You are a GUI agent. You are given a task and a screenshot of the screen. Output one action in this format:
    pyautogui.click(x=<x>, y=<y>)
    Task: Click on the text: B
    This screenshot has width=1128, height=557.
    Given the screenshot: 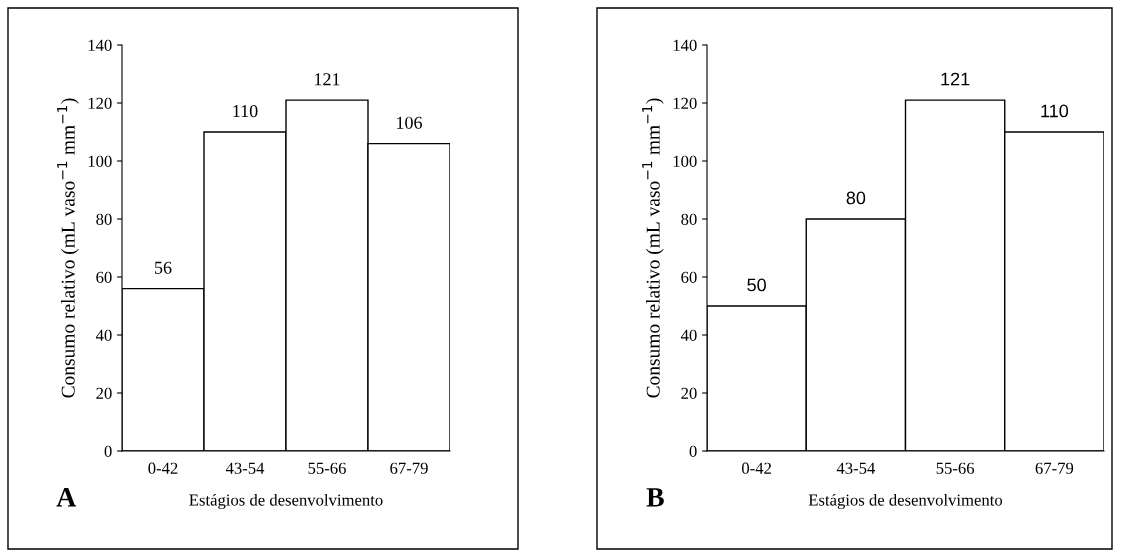 What is the action you would take?
    pyautogui.click(x=655, y=497)
    